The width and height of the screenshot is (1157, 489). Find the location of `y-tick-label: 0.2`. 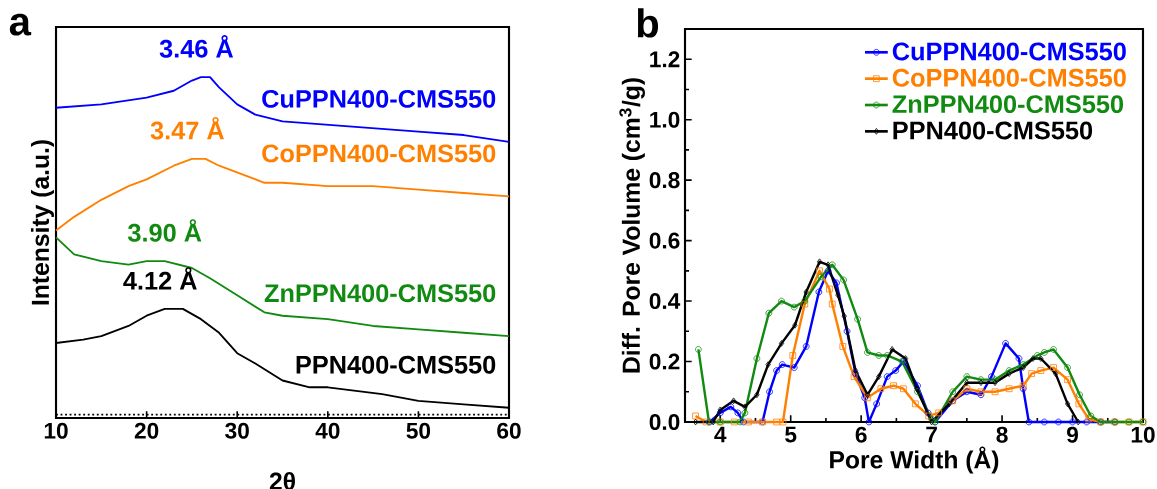

y-tick-label: 0.2 is located at coordinates (664, 361).